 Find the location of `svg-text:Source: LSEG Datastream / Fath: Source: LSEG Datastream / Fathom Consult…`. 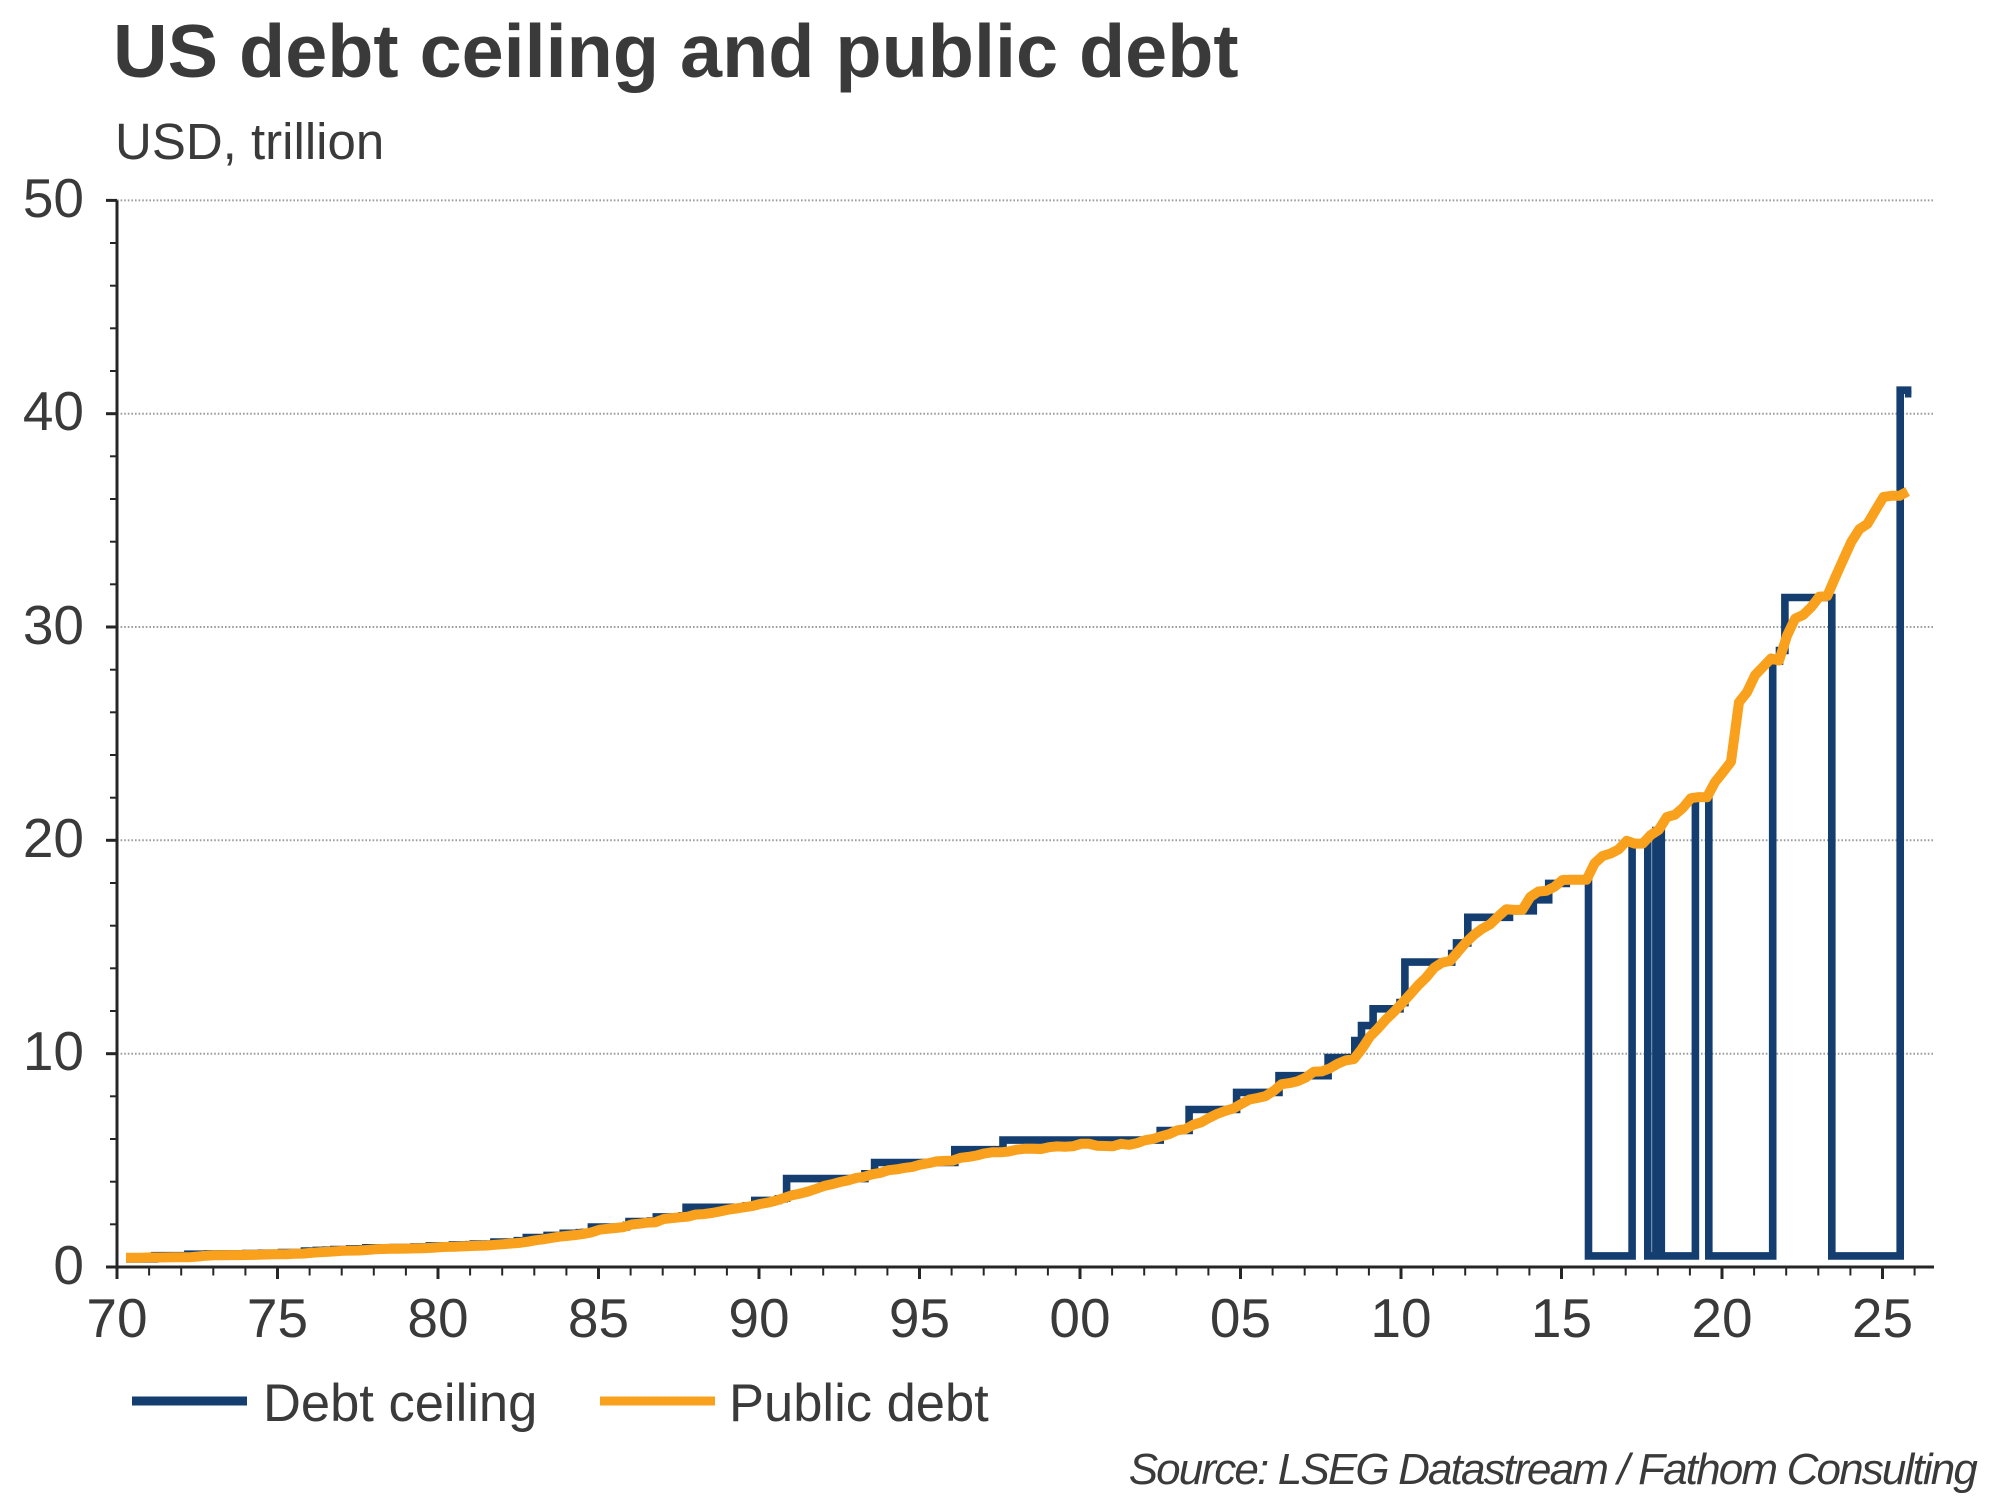

svg-text:Source: LSEG Datastream / Fath: Source: LSEG Datastream / Fathom Consult… is located at coordinates (1554, 1469).